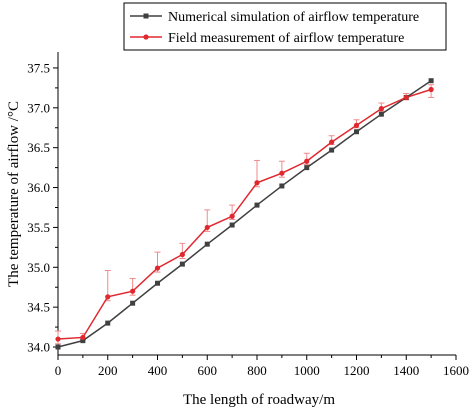  I want to click on x-tick-label: 800, so click(257, 370).